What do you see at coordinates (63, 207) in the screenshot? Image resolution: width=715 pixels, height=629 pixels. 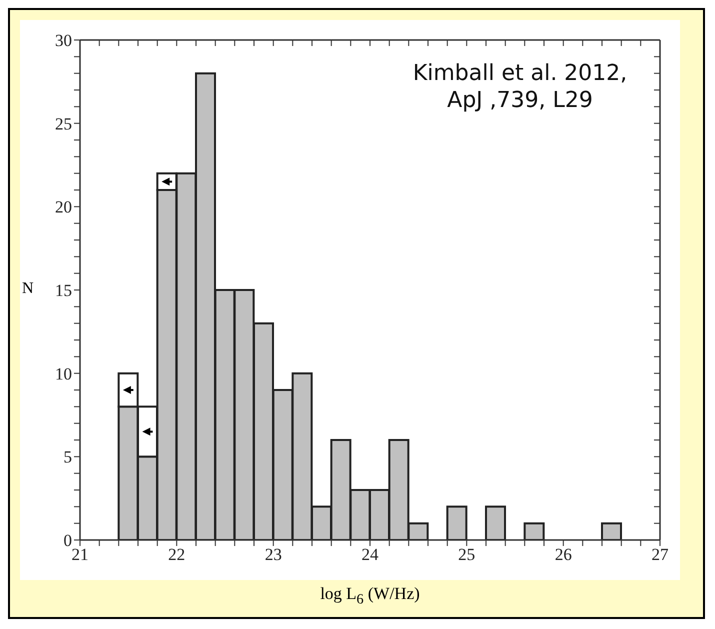 I see `y-tick-label: 20` at bounding box center [63, 207].